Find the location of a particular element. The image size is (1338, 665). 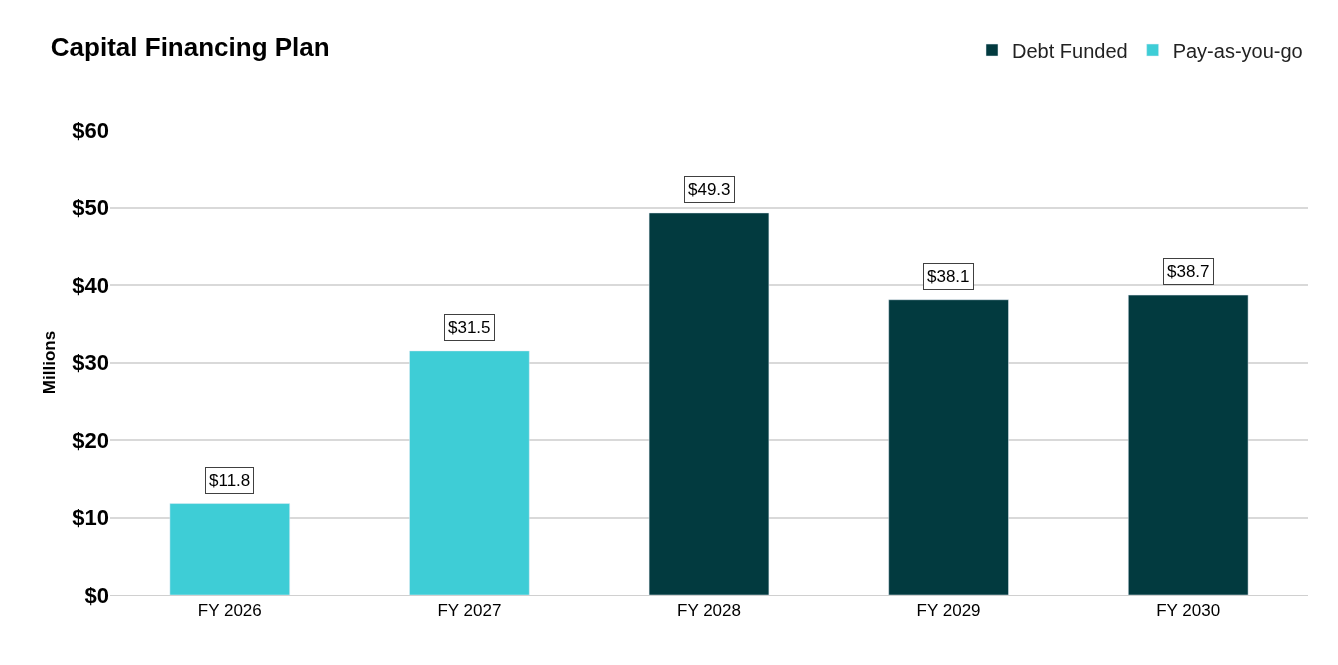

x-tick-label: FY 2027 is located at coordinates (469, 611).